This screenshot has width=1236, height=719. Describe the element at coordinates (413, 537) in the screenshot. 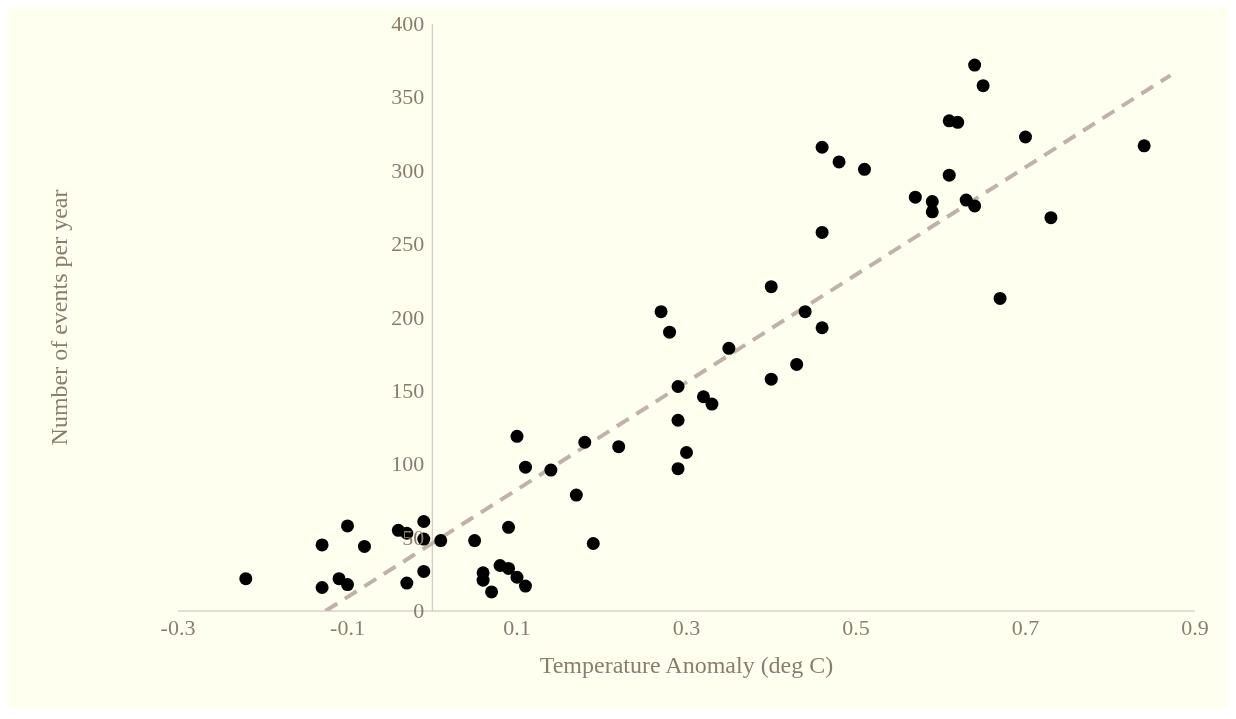

I see `y-tick-label: 50` at that location.